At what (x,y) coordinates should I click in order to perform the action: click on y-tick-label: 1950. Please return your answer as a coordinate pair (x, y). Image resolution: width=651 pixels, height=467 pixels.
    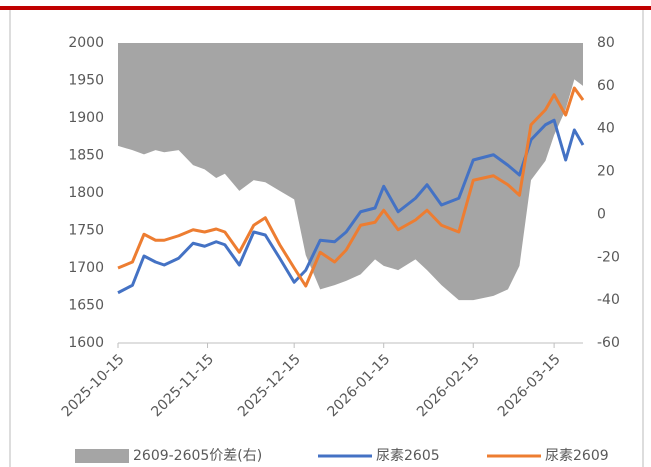
    Looking at the image, I should click on (86, 81).